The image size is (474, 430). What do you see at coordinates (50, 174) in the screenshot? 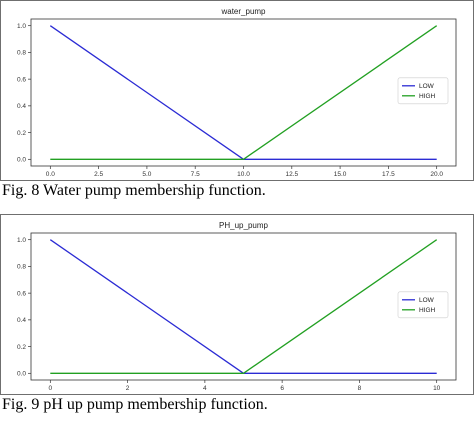
I see `x-tick-label: 0.0` at bounding box center [50, 174].